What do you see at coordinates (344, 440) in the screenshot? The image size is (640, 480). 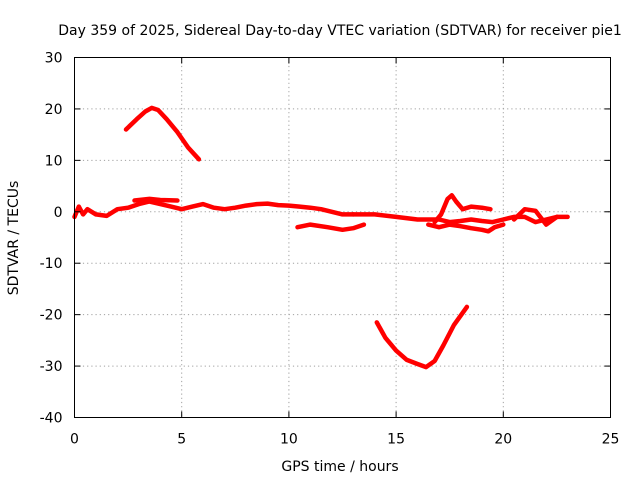 I see `x-tick-labels: 0 5 10 15 20 25` at bounding box center [344, 440].